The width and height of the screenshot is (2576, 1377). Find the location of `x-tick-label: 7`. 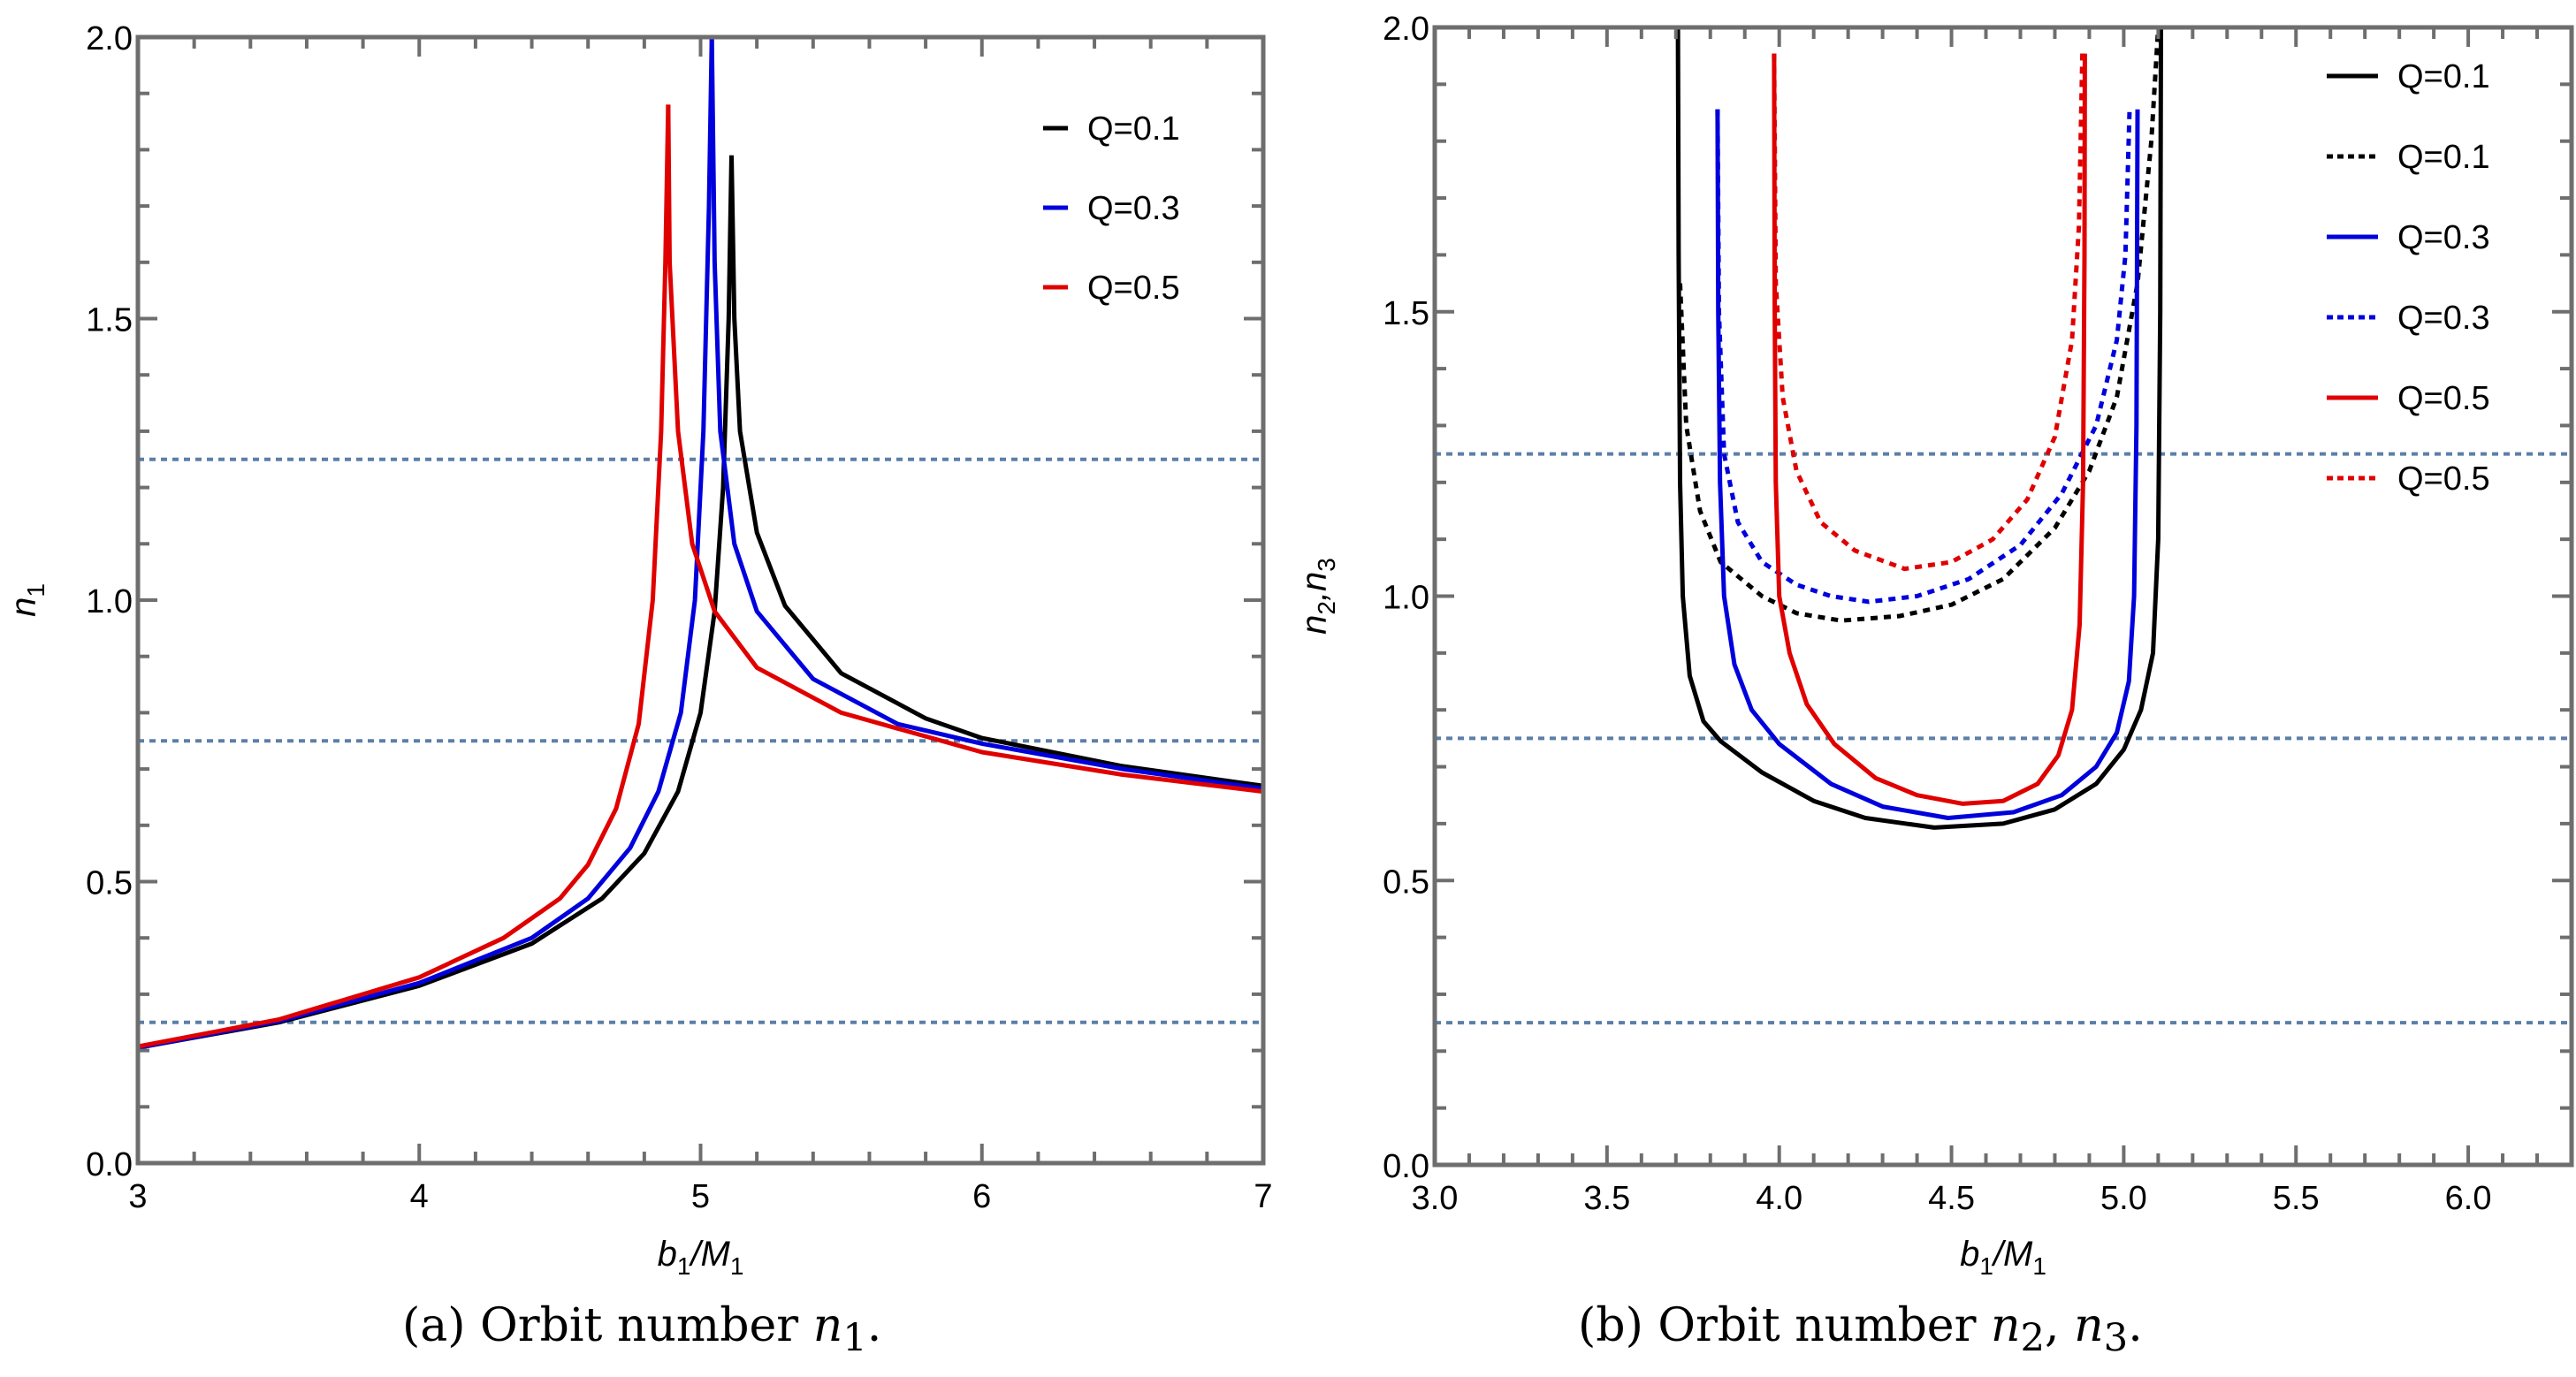

x-tick-label: 7 is located at coordinates (1263, 1196).